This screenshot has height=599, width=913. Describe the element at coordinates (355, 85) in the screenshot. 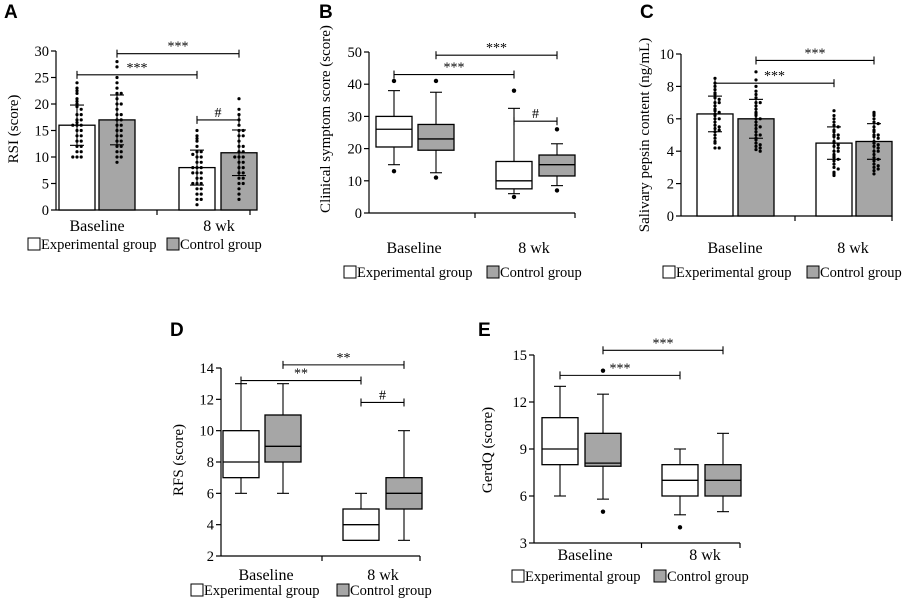

I see `y-tick-label: 40` at that location.